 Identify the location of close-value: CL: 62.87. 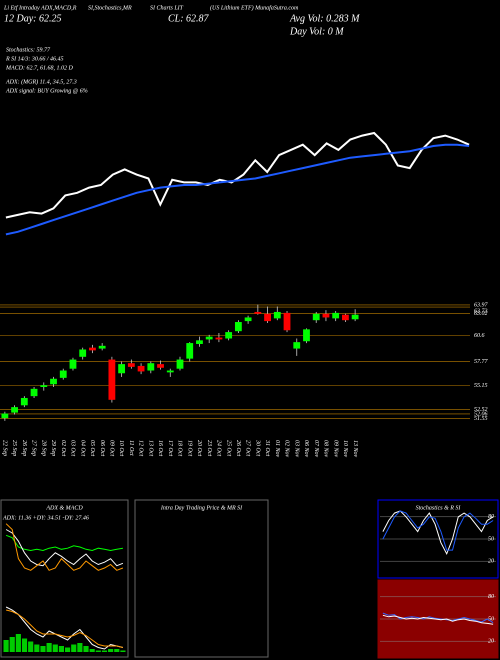
(189, 18).